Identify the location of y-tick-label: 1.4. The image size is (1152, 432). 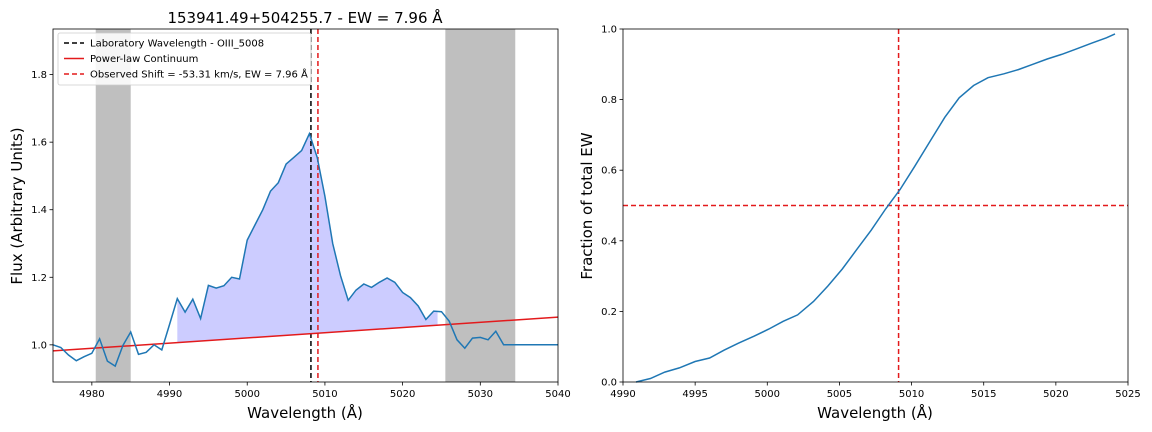
(39, 210).